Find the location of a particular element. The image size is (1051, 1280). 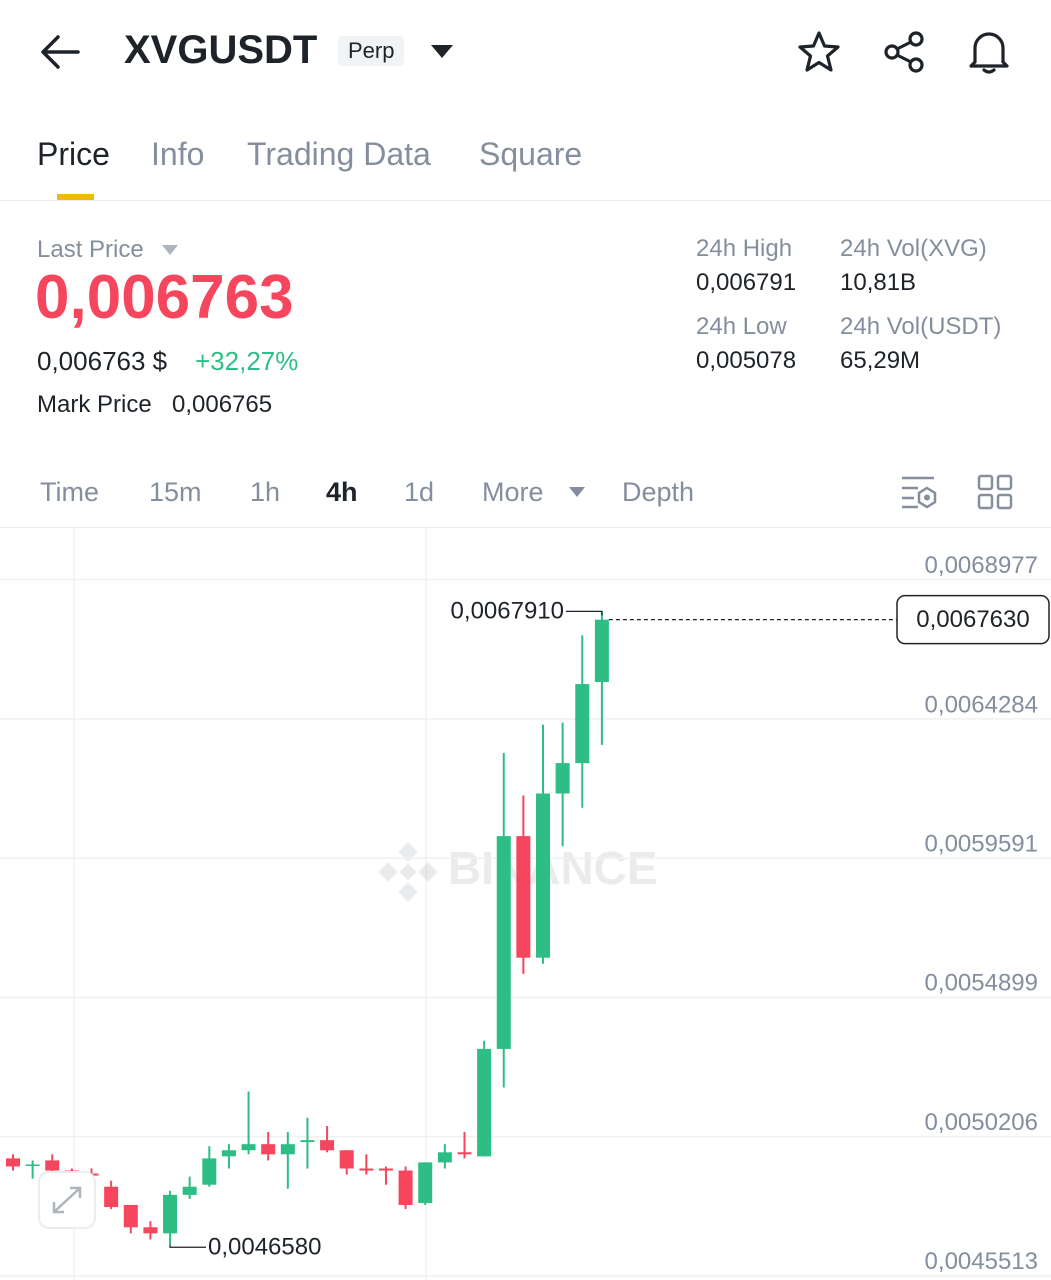

more-dropdown is located at coordinates (577, 492).